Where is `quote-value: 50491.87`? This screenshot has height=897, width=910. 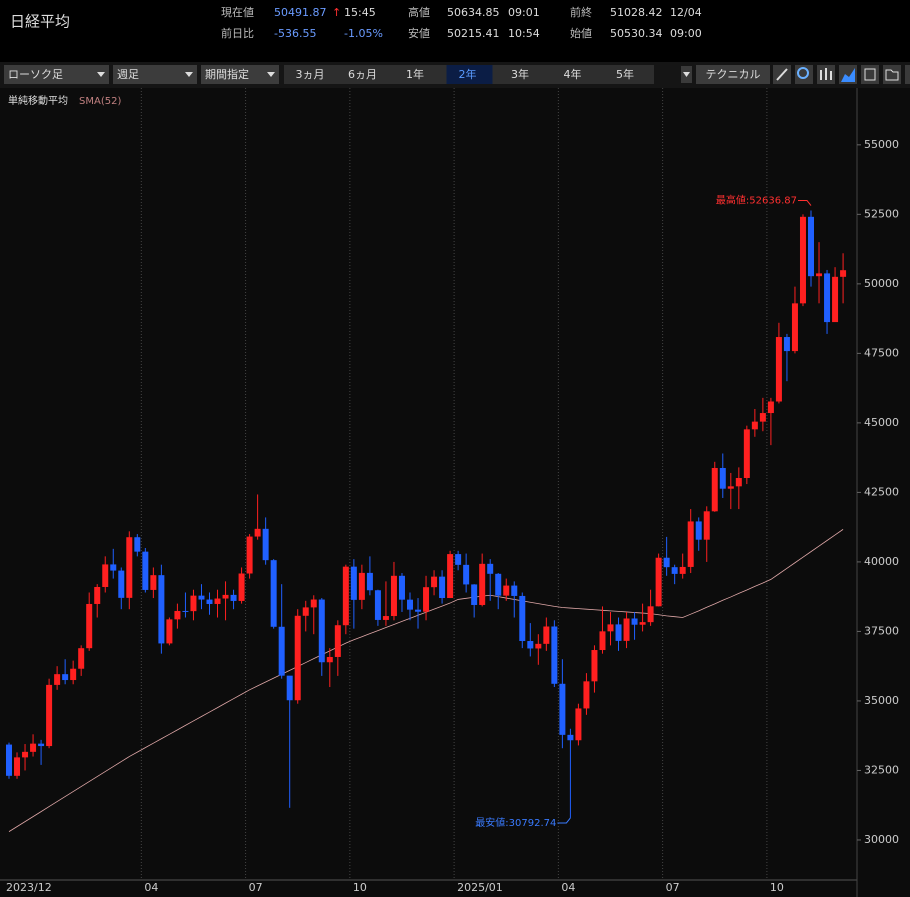 quote-value: 50491.87 is located at coordinates (300, 12).